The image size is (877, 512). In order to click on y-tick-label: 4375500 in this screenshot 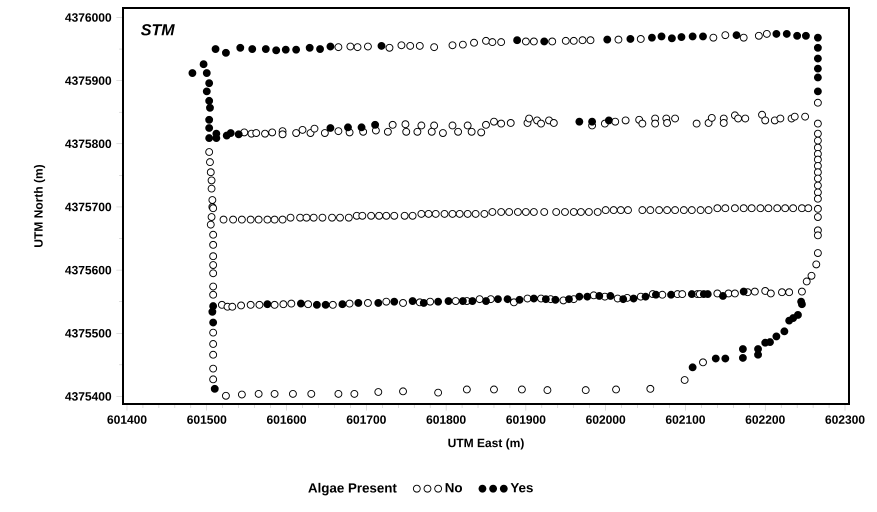, I will do `click(88, 333)`.